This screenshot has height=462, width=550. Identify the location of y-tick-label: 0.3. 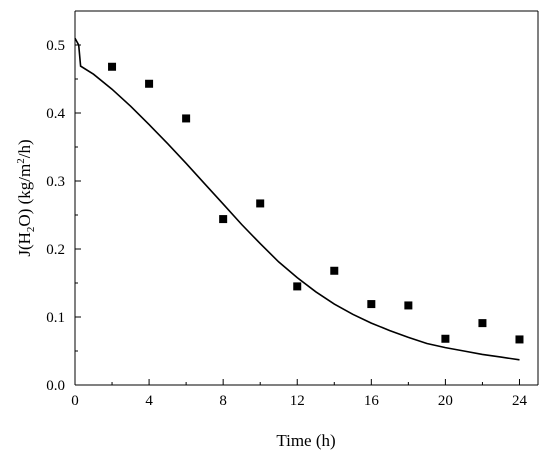
(55, 182).